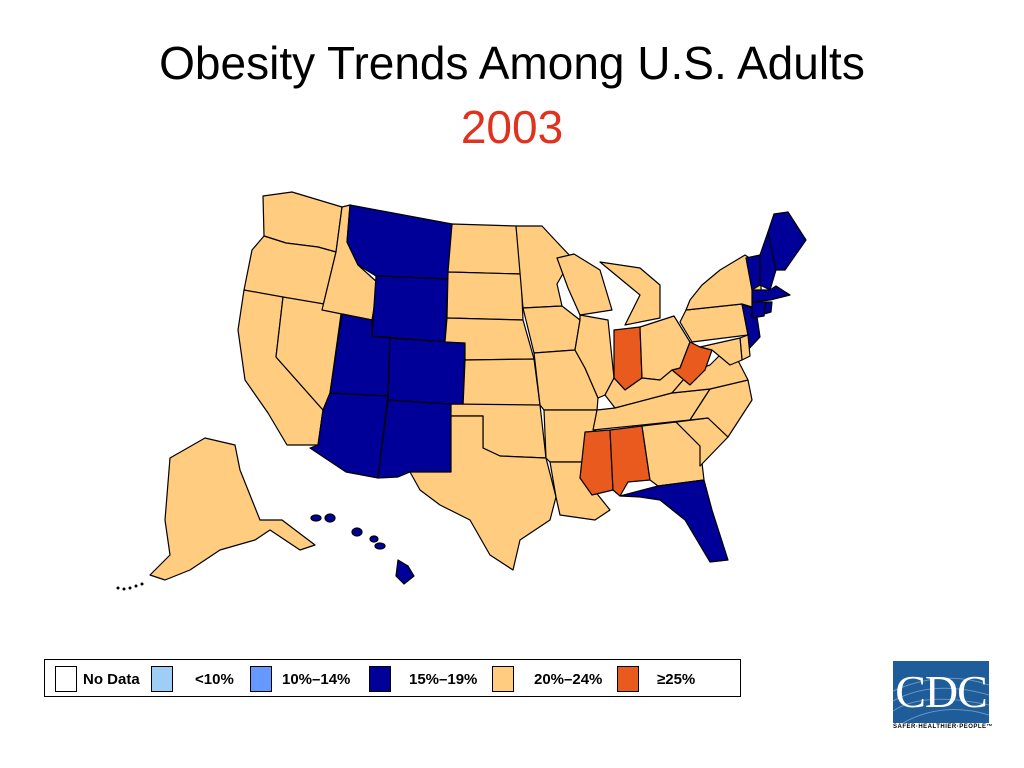 This screenshot has height=768, width=1024. What do you see at coordinates (501, 383) in the screenshot?
I see `state-kansas` at bounding box center [501, 383].